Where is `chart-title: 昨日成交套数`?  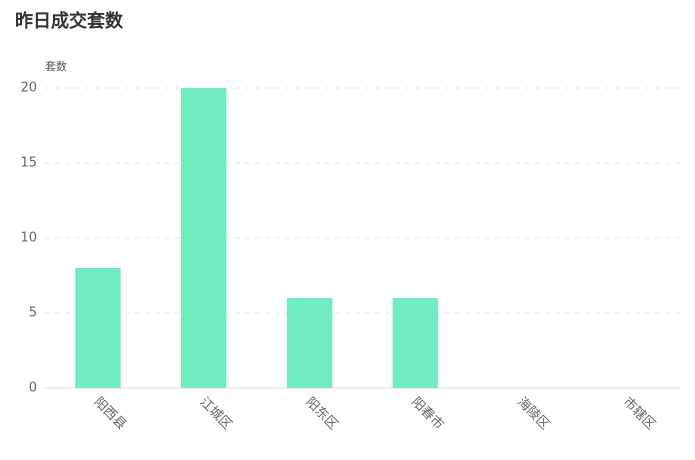 chart-title: 昨日成交套数 is located at coordinates (69, 21).